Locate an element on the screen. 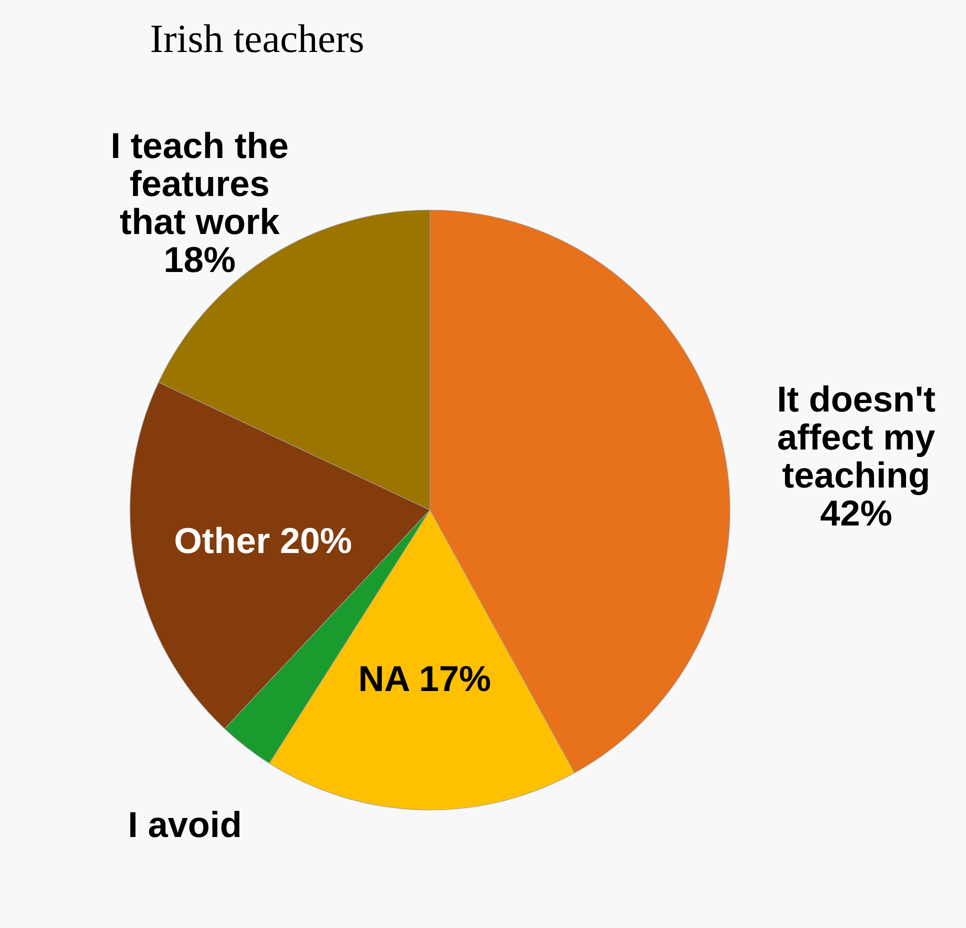 This screenshot has width=966, height=928. slice-label: I avoid is located at coordinates (185, 825).